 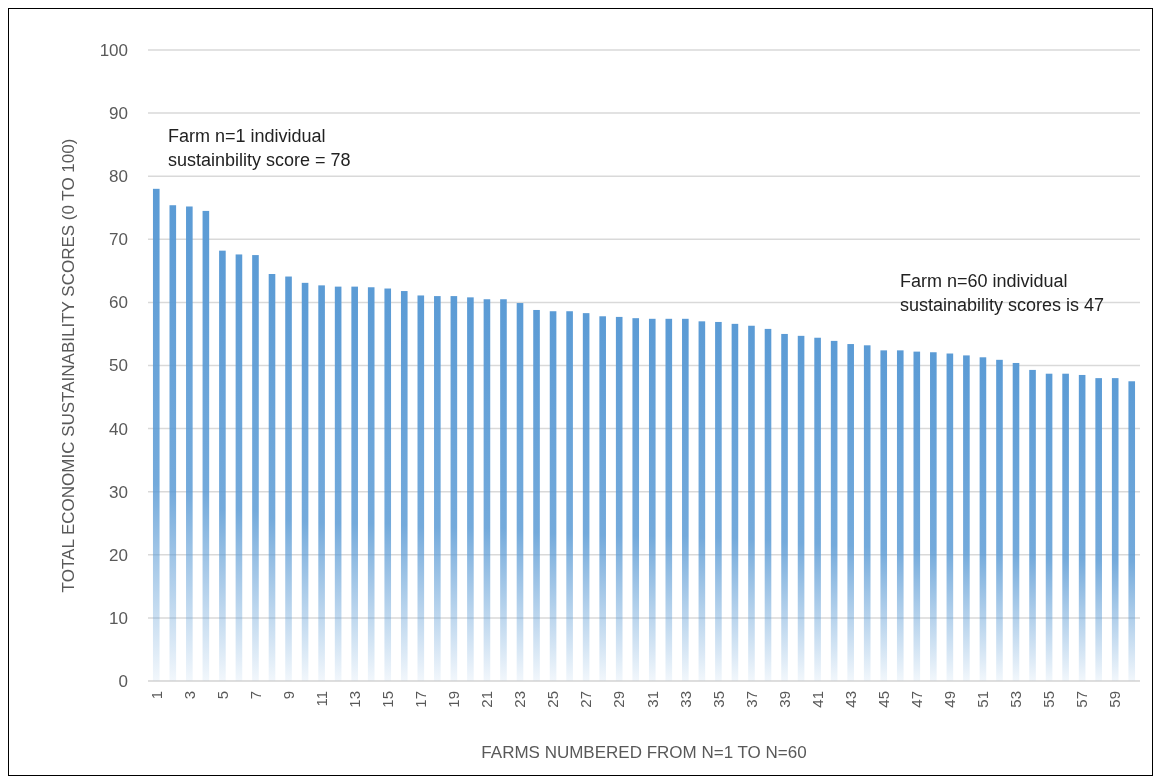 What do you see at coordinates (917, 699) in the screenshot?
I see `x-tick-label: 47` at bounding box center [917, 699].